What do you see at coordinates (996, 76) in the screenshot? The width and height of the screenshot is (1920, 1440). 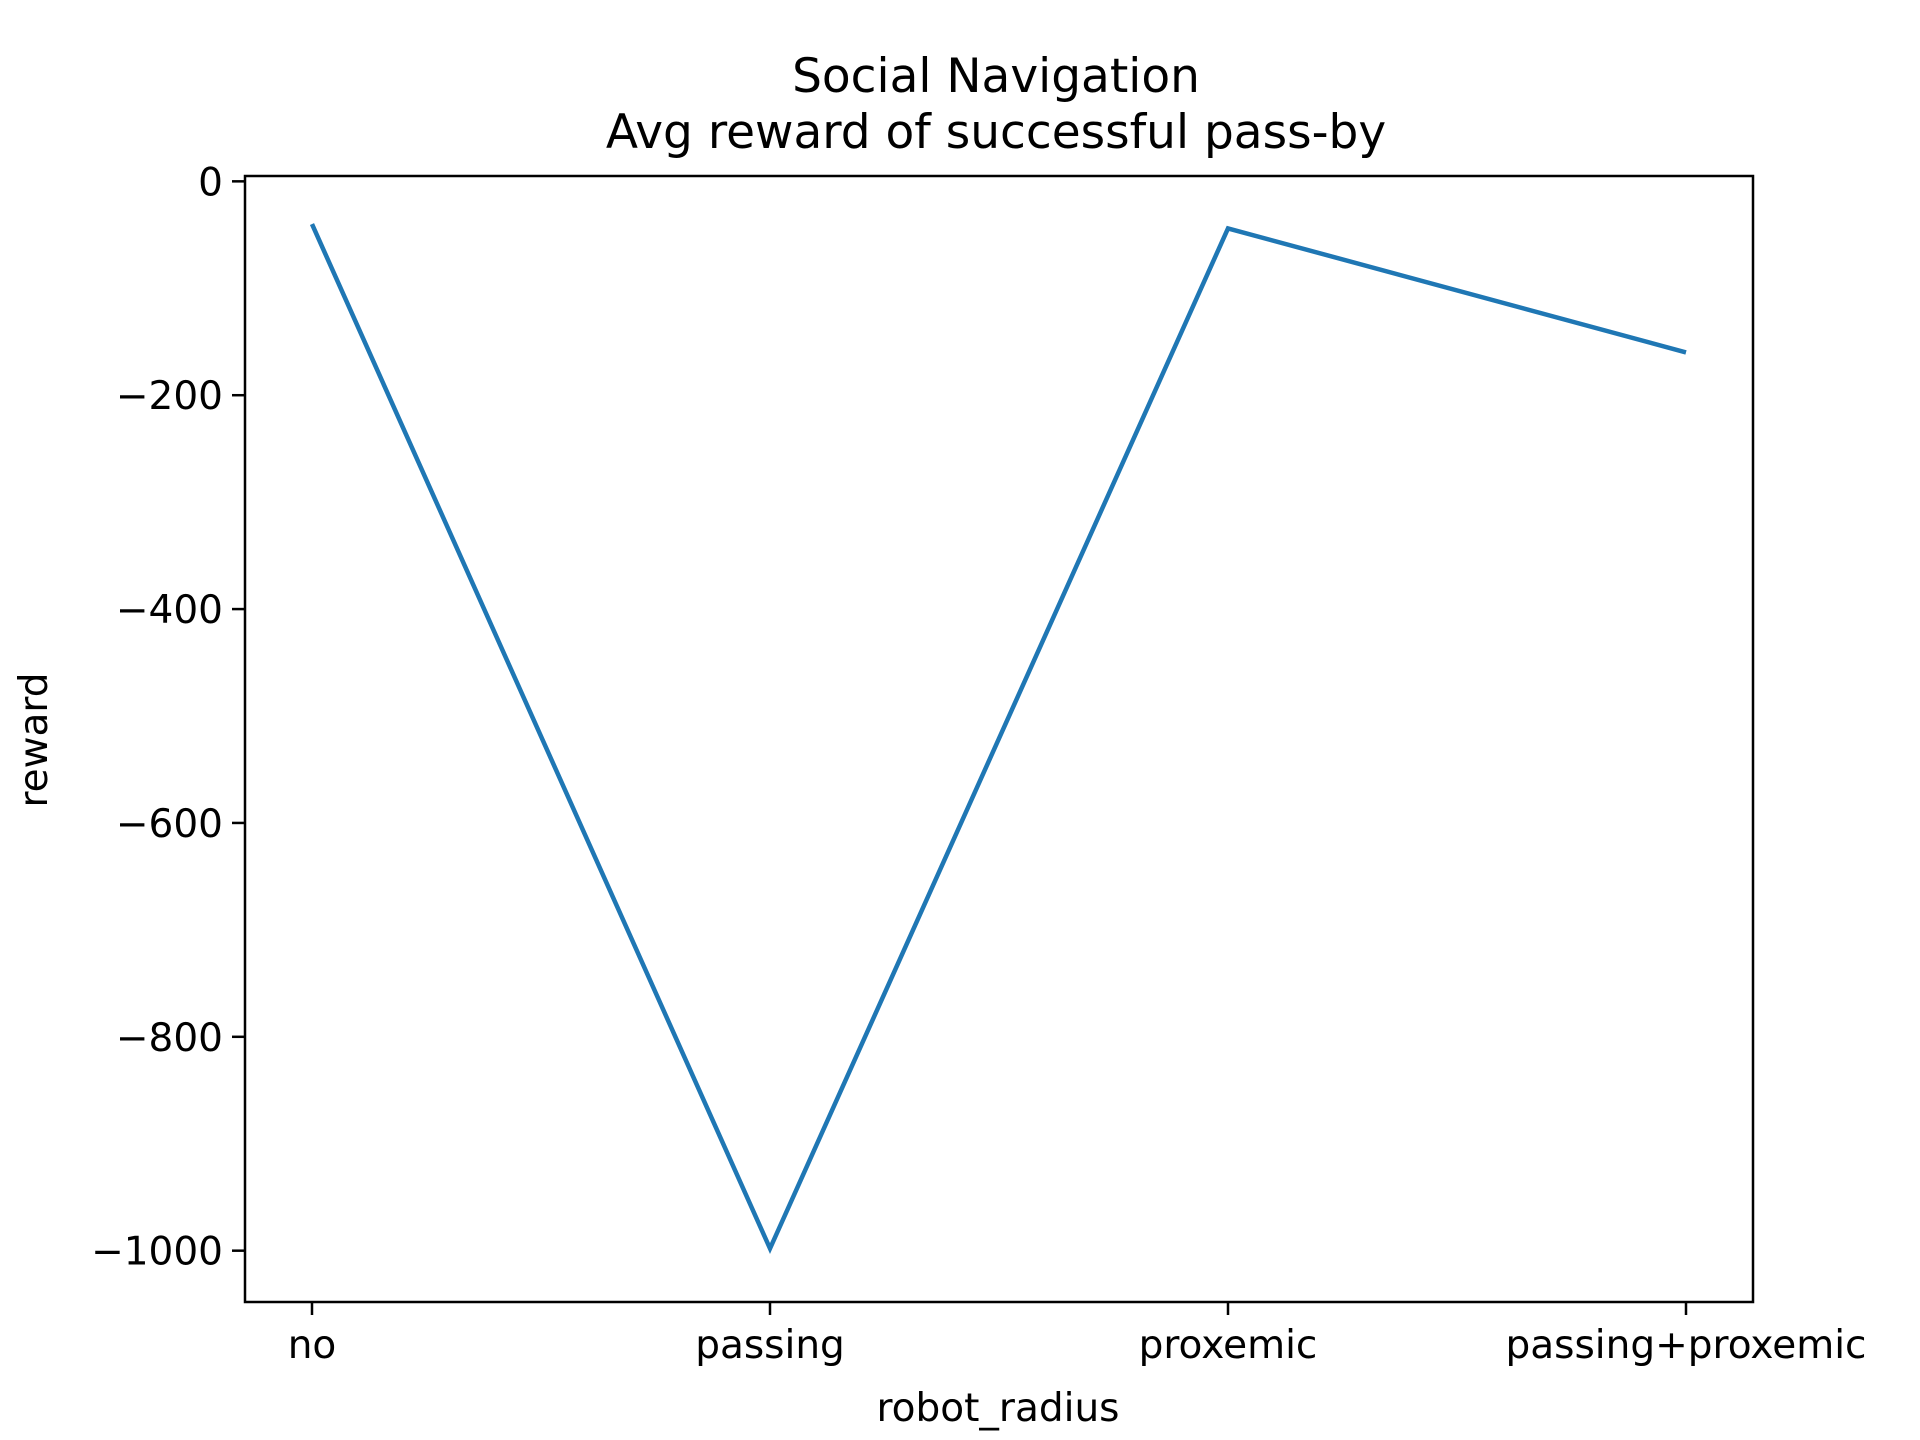 I see `chart-title: Social Navigation` at bounding box center [996, 76].